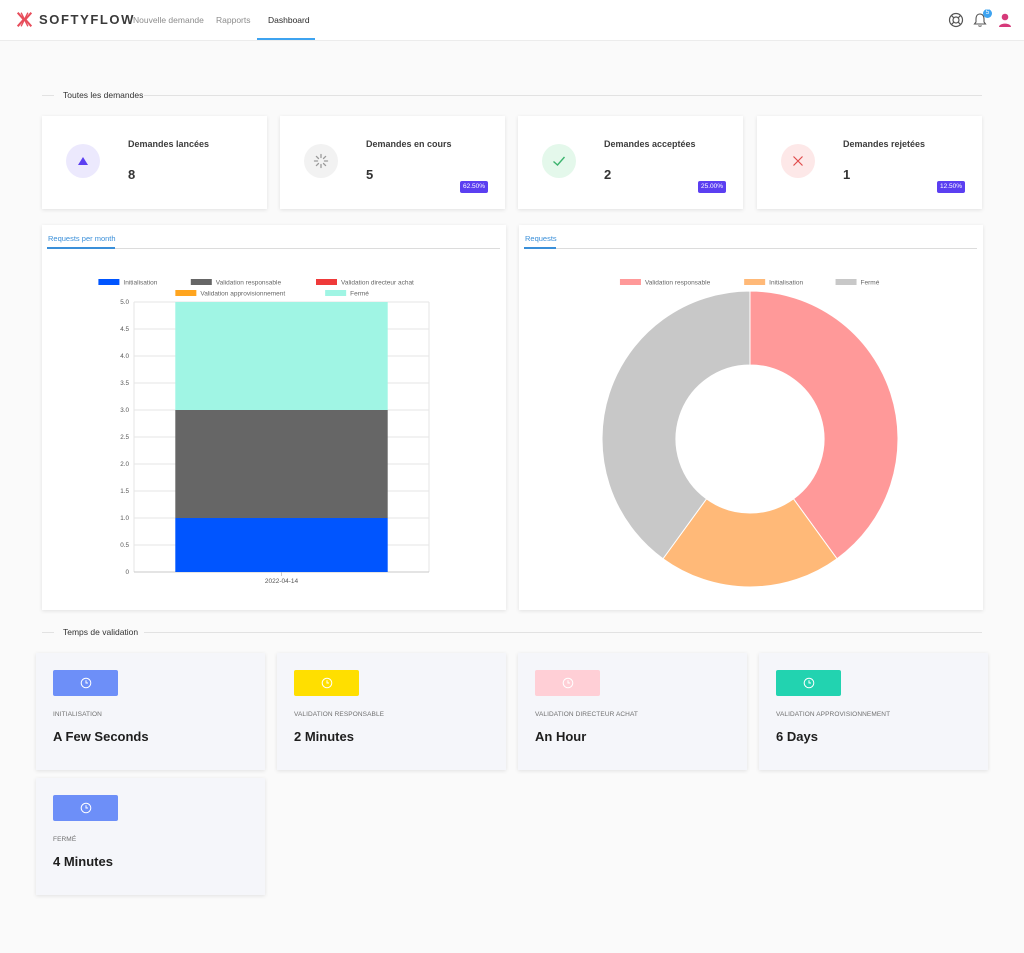  I want to click on y-tick-label: 2.5, so click(124, 437).